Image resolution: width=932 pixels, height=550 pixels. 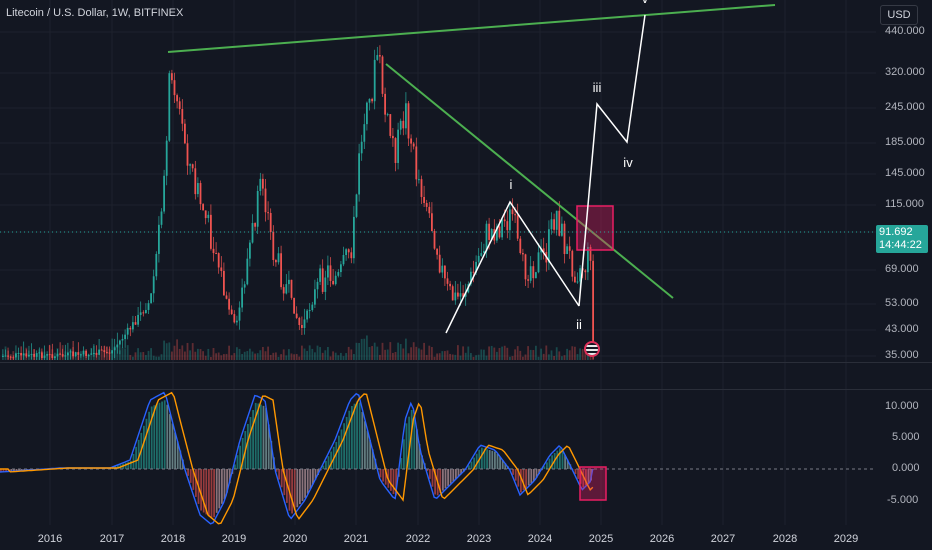 What do you see at coordinates (295, 539) in the screenshot?
I see `year-label: 2020` at bounding box center [295, 539].